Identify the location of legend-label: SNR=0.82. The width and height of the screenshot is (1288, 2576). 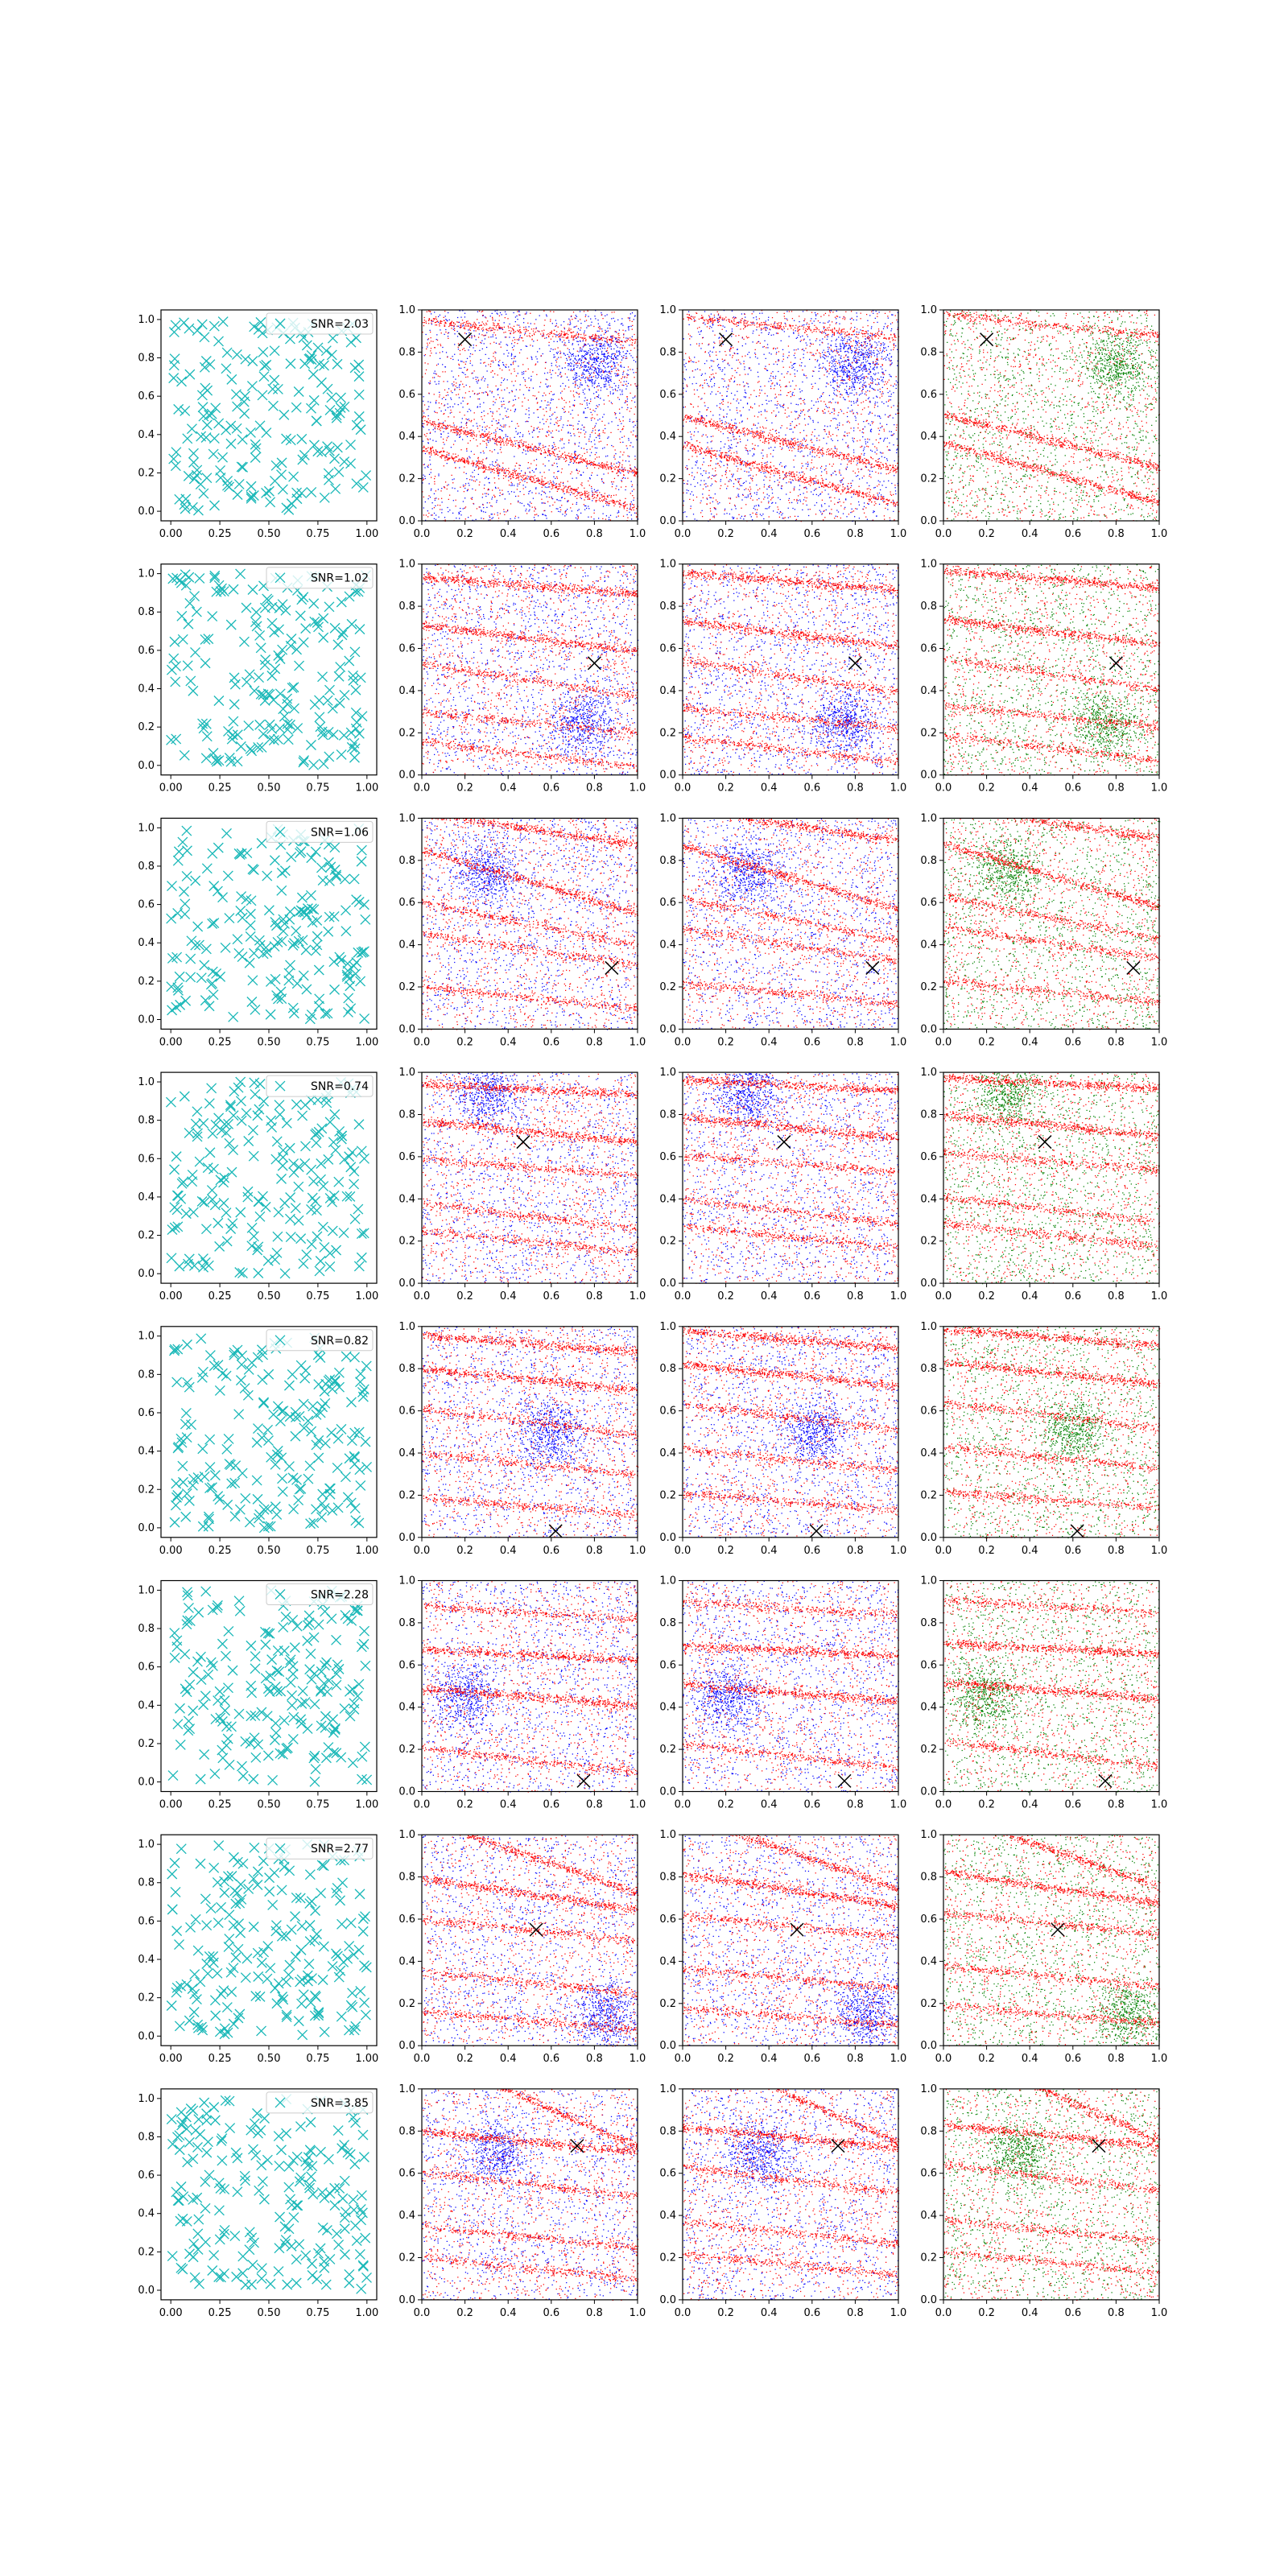
(340, 1341).